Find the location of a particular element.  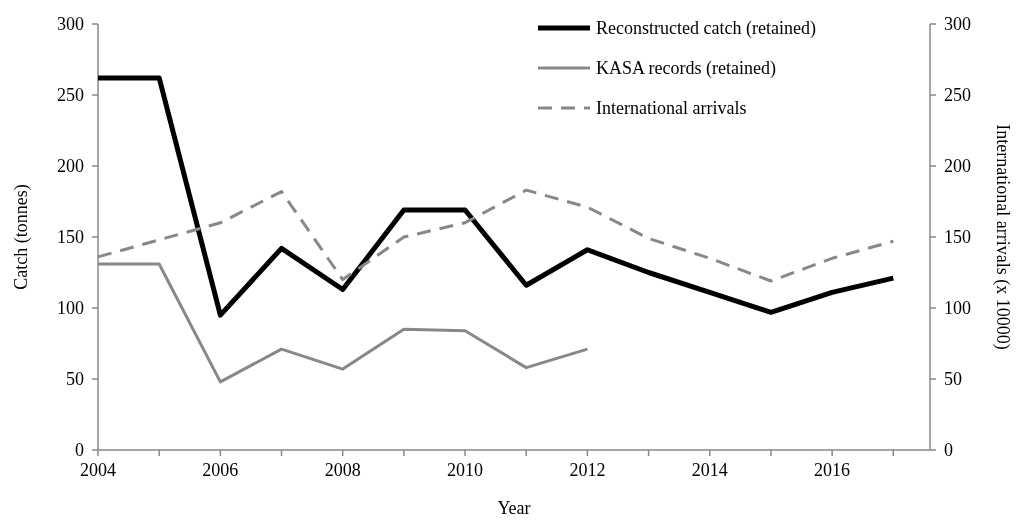

y-tick-label: 50 is located at coordinates (75, 379).